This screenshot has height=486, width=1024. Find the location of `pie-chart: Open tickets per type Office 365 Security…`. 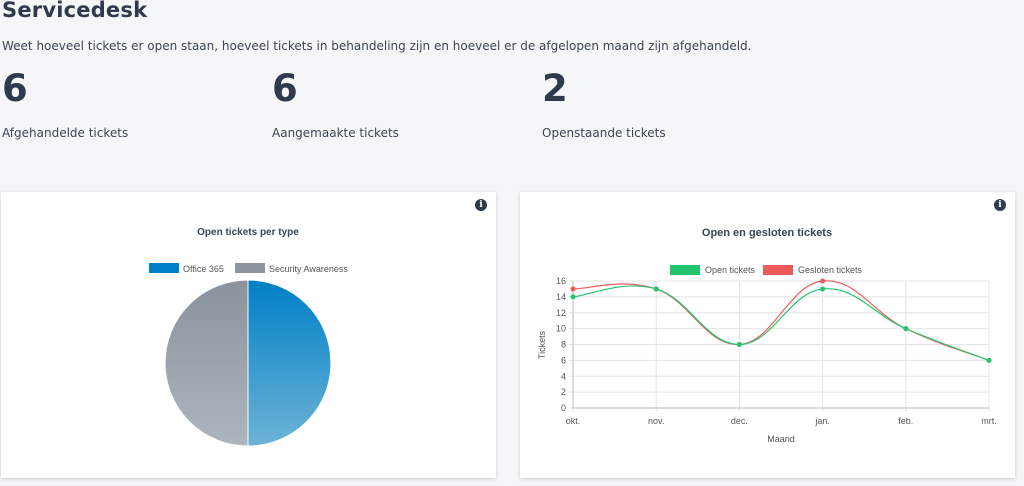

pie-chart: Open tickets per type Office 365 Security… is located at coordinates (248, 337).